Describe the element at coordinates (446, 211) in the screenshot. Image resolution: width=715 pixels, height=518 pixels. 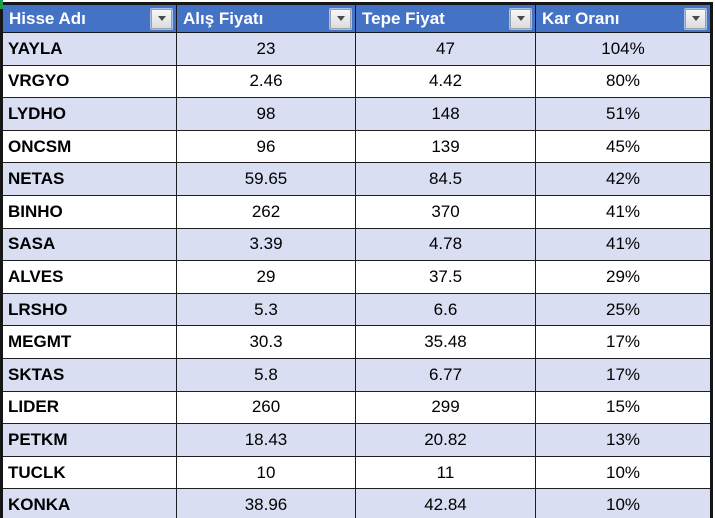
I see `peak-price-cell: 370` at that location.